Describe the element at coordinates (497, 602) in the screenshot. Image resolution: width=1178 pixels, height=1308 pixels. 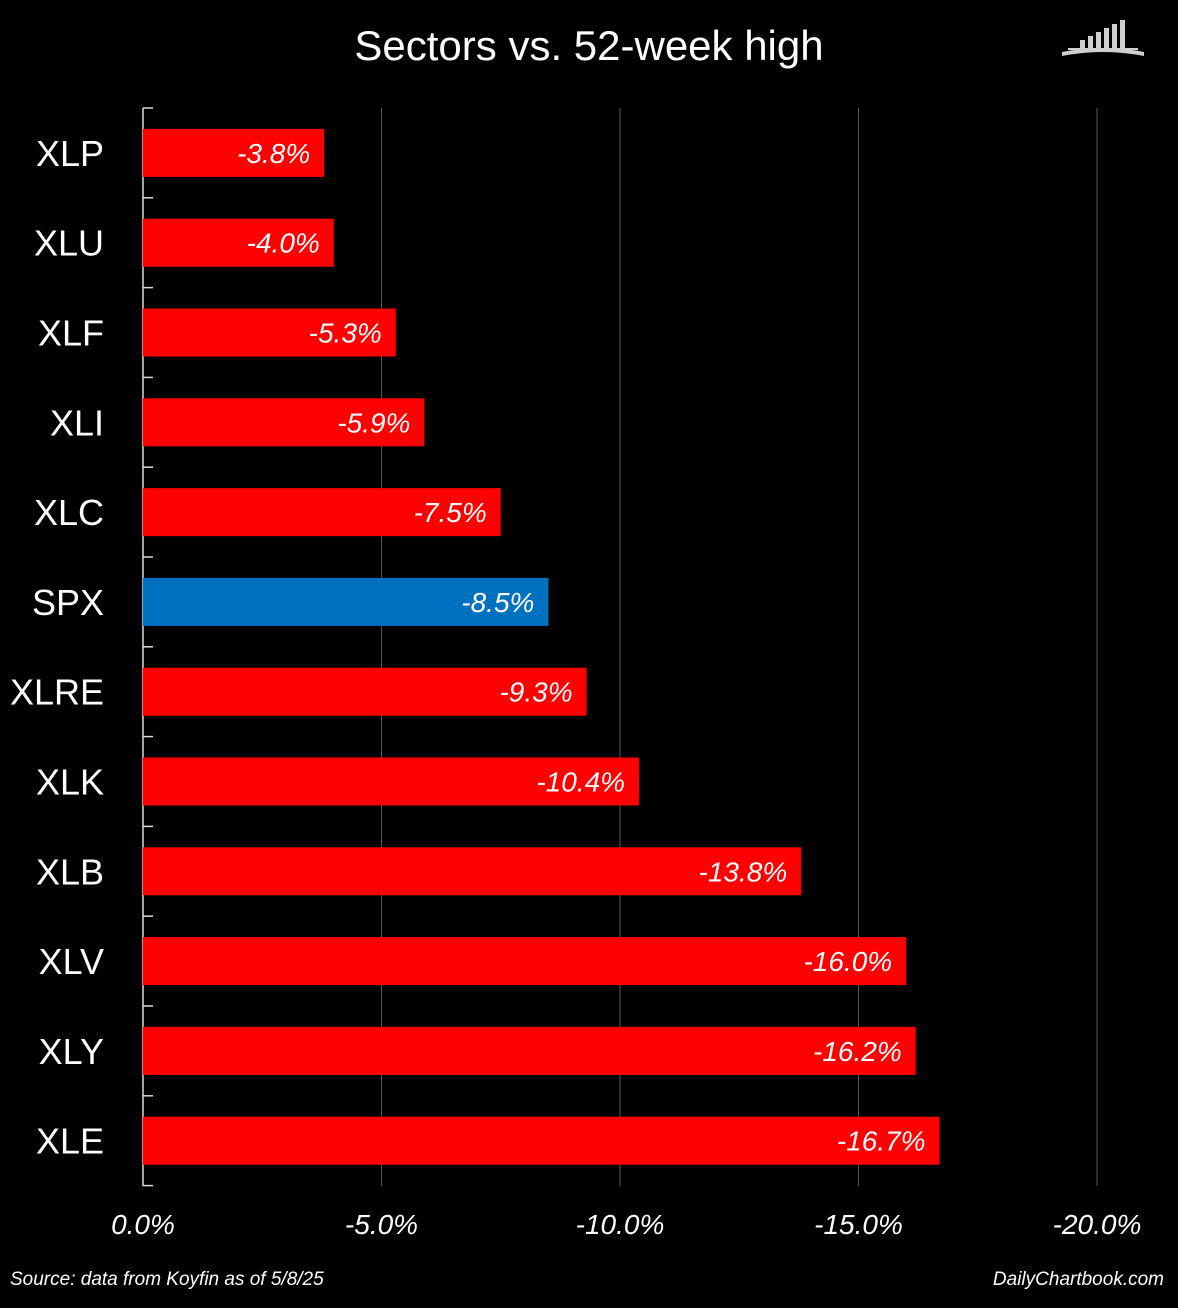
I see `data-label: -8.5%` at that location.